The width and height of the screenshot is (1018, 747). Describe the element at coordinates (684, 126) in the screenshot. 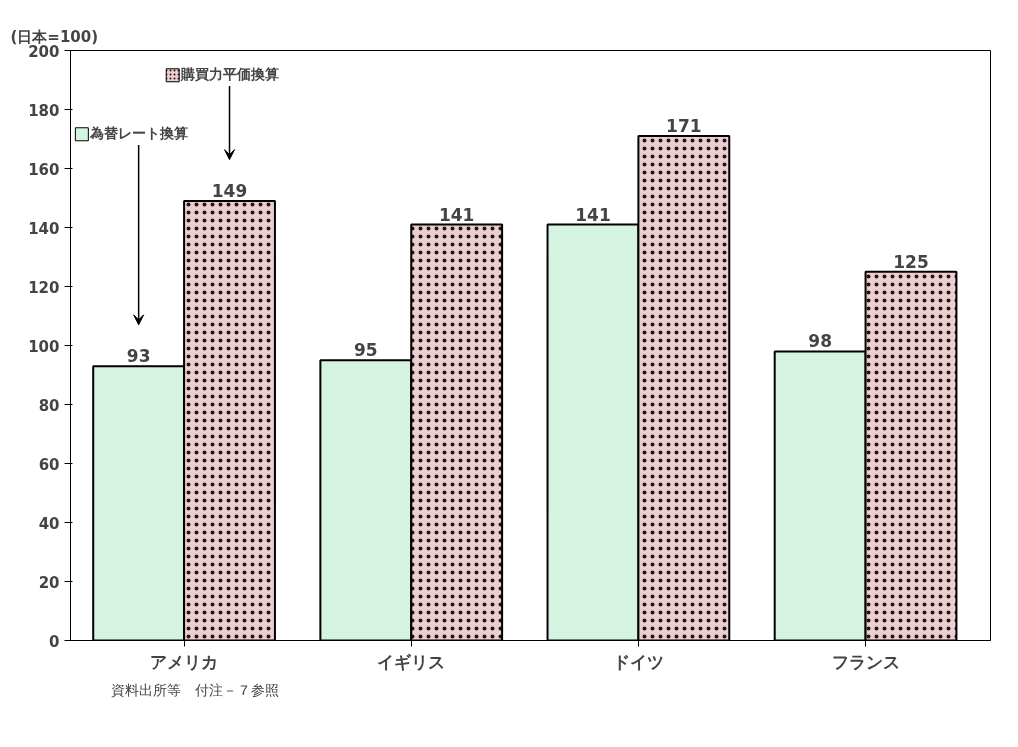

I see `data-label: 171` at that location.